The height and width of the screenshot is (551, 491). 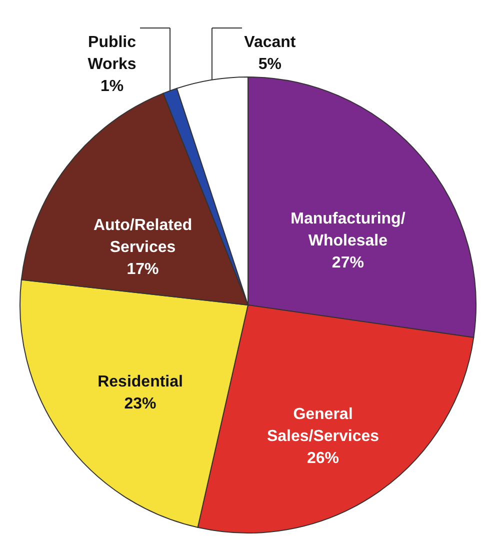 I want to click on slice-label: Vacant, so click(x=270, y=42).